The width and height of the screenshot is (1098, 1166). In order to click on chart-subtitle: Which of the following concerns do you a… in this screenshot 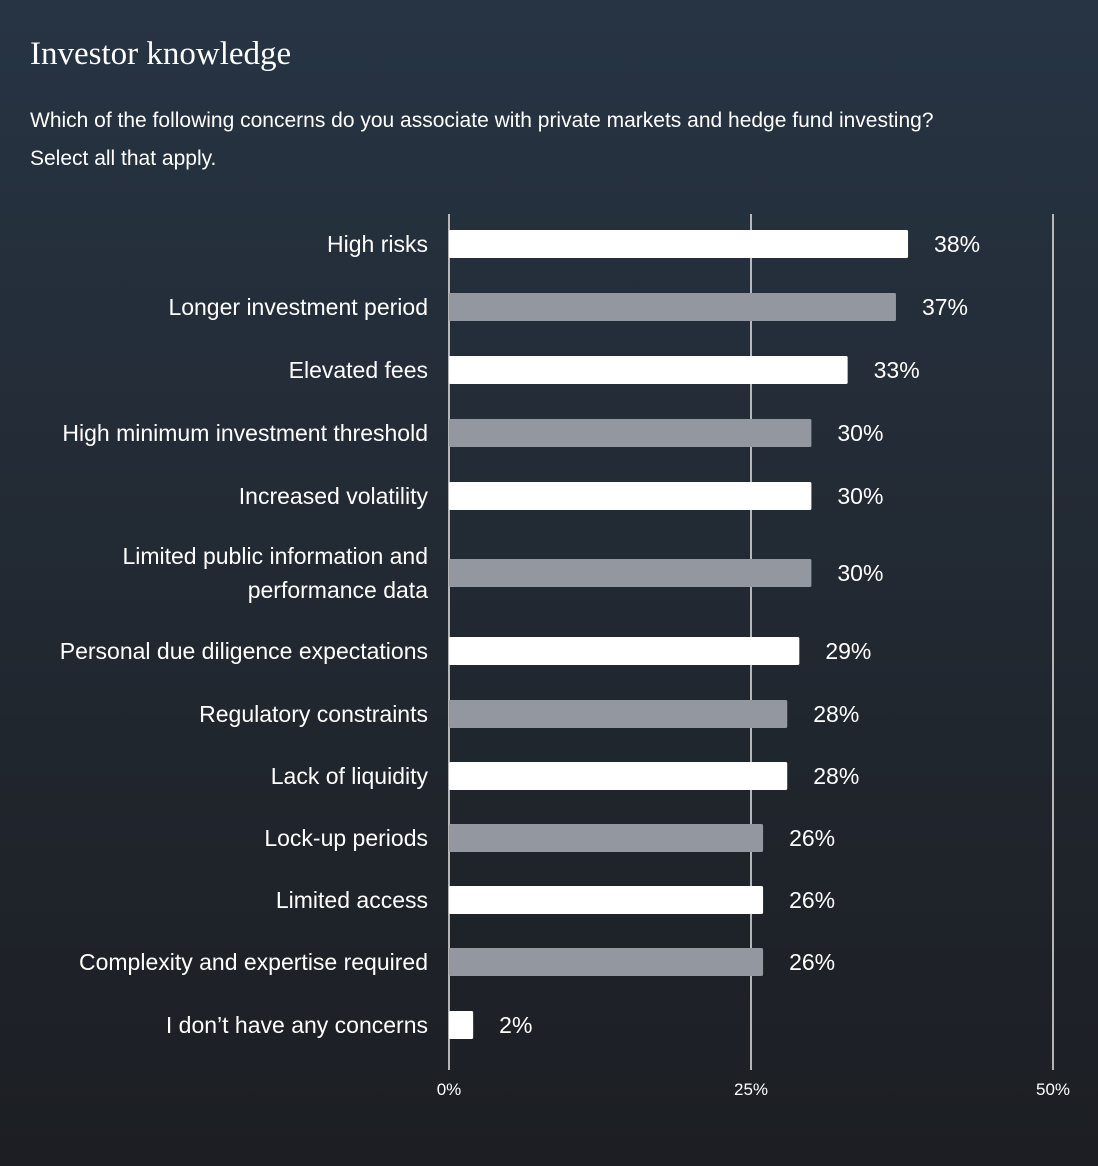, I will do `click(530, 140)`.